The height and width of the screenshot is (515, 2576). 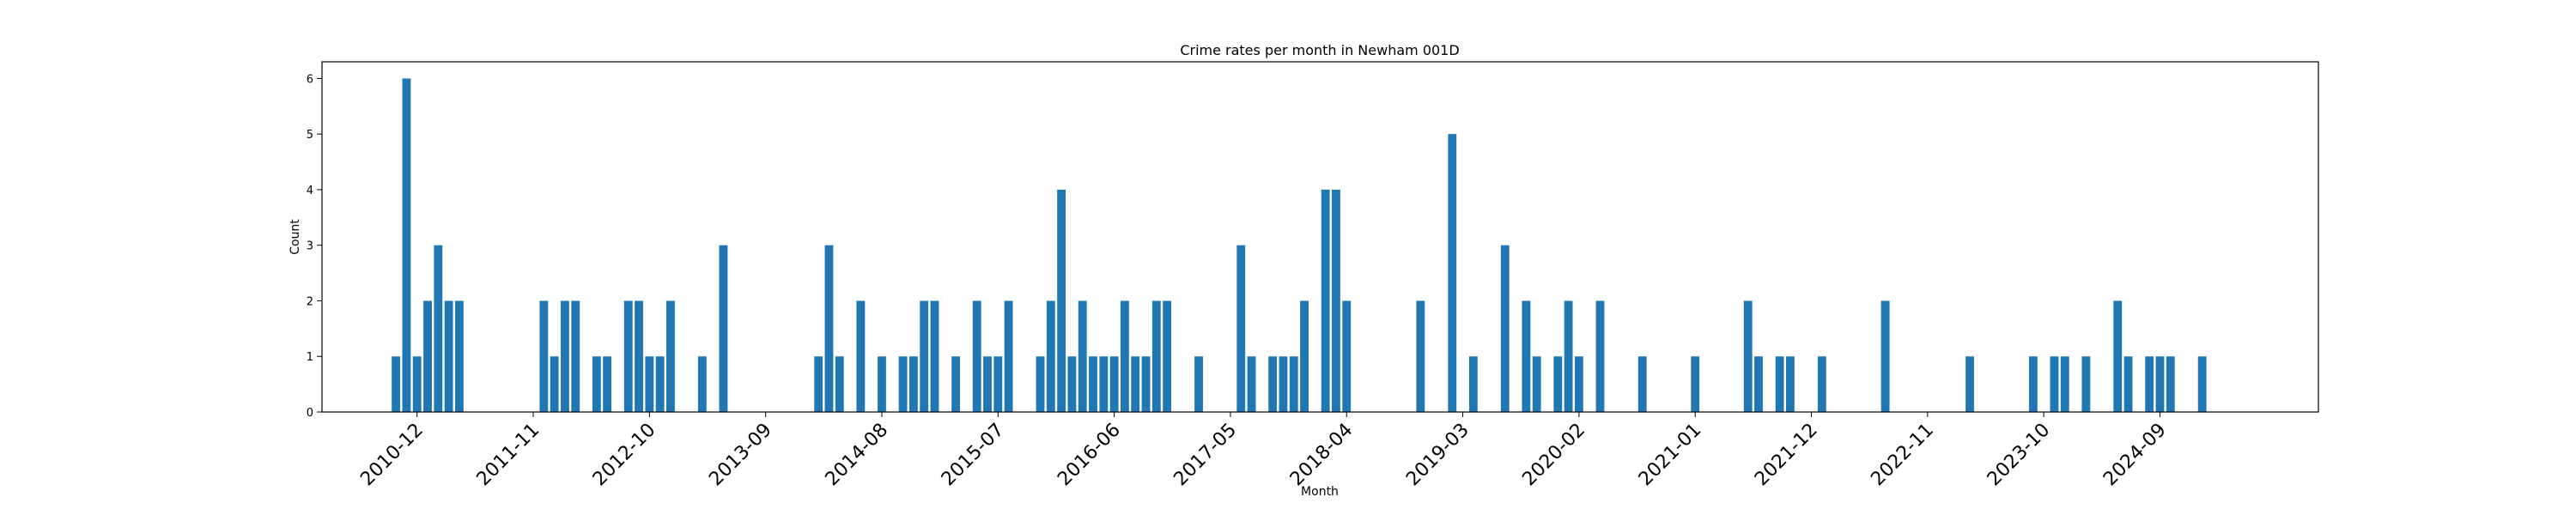 What do you see at coordinates (1671, 455) in the screenshot?
I see `x-tick-label: 2021-01` at bounding box center [1671, 455].